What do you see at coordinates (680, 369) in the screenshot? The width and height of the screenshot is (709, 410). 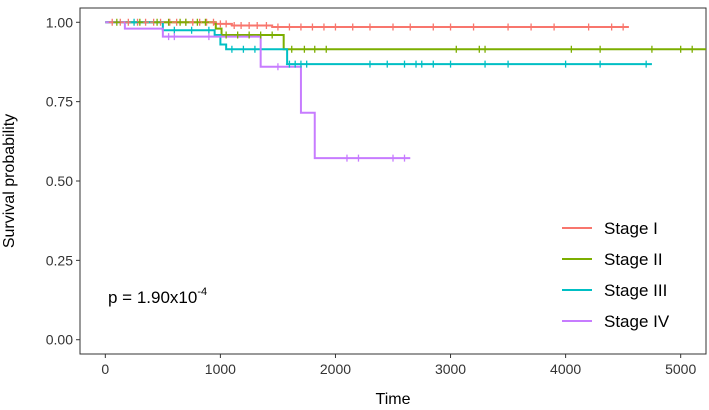 I see `x-tick-label: 5000` at bounding box center [680, 369].